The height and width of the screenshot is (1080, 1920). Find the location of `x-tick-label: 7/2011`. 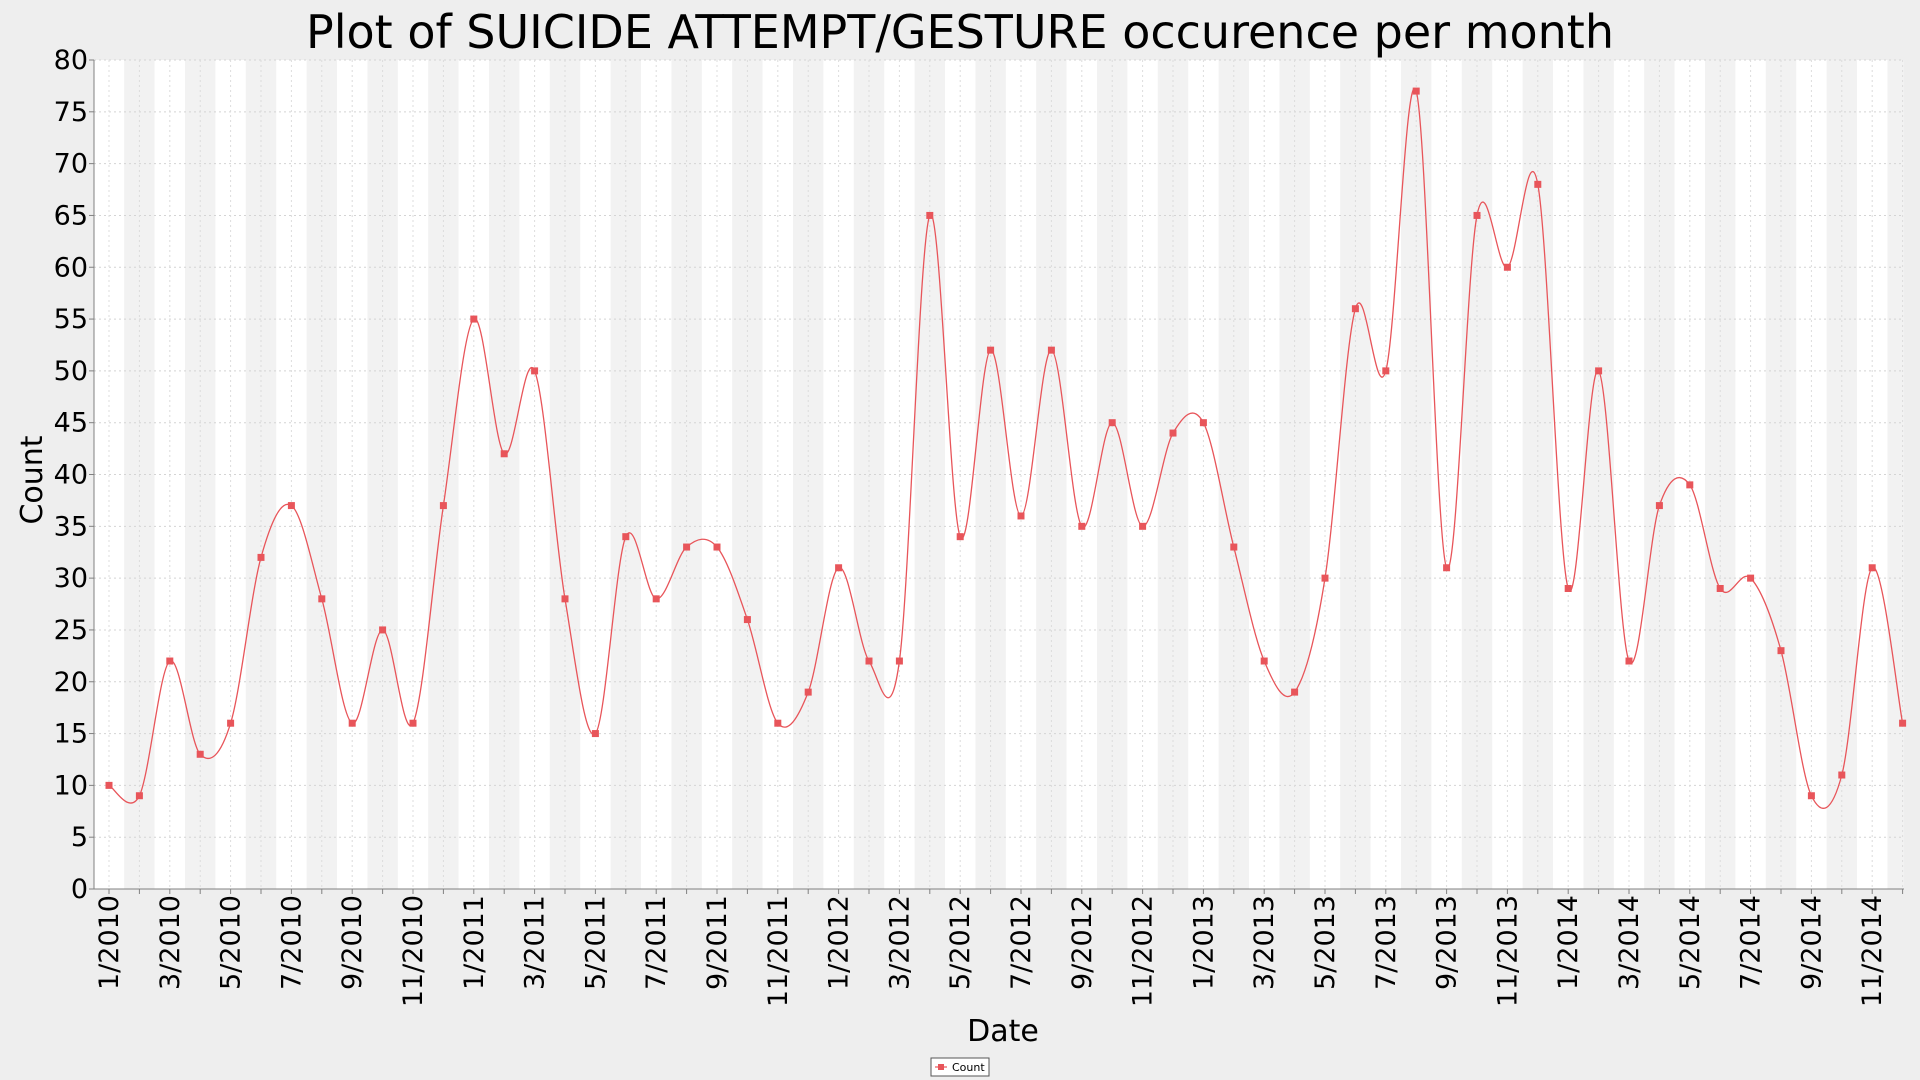

x-tick-label: 7/2011 is located at coordinates (656, 942).